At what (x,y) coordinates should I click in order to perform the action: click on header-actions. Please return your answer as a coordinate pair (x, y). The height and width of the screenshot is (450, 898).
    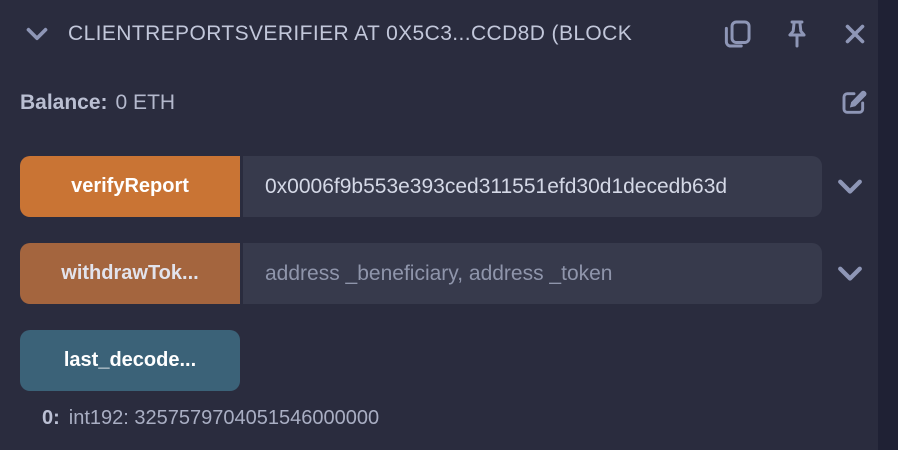
    Looking at the image, I should click on (795, 34).